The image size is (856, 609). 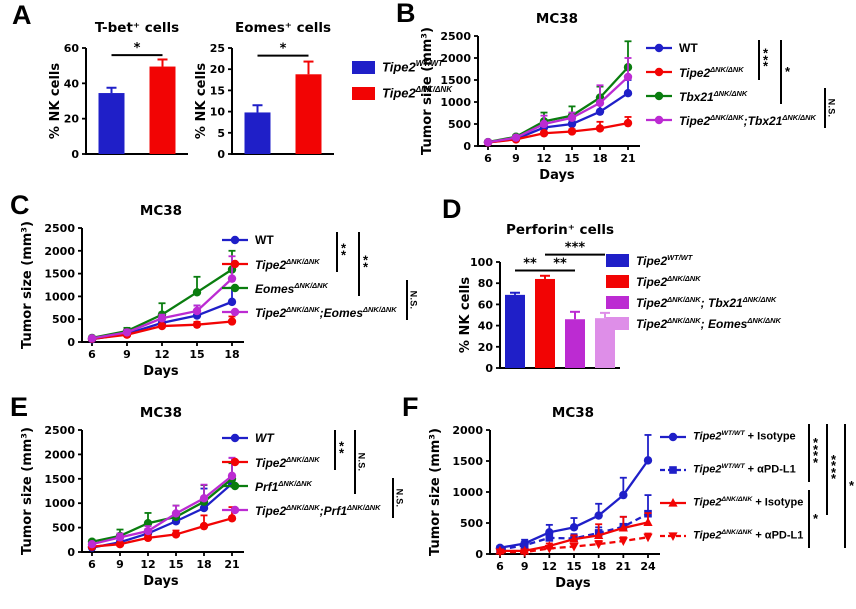 What do you see at coordinates (342, 449) in the screenshot?
I see `significance-label: * *` at bounding box center [342, 449].